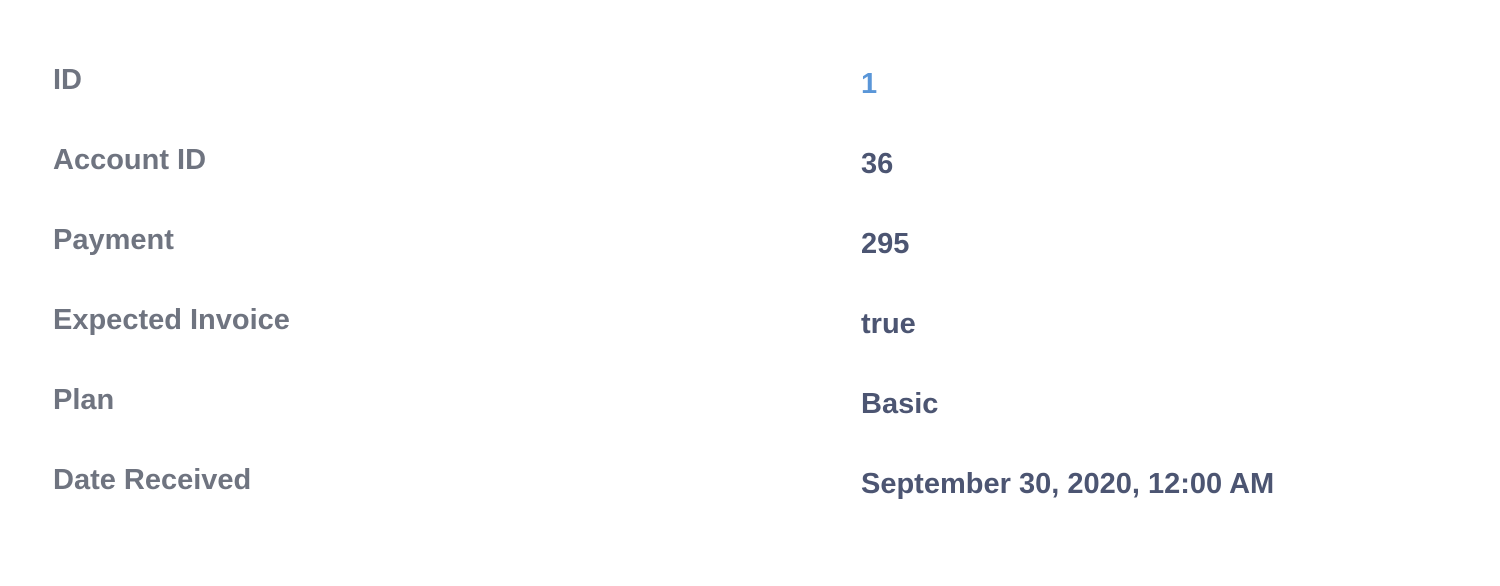  I want to click on field-value-plan: Basic, so click(900, 404).